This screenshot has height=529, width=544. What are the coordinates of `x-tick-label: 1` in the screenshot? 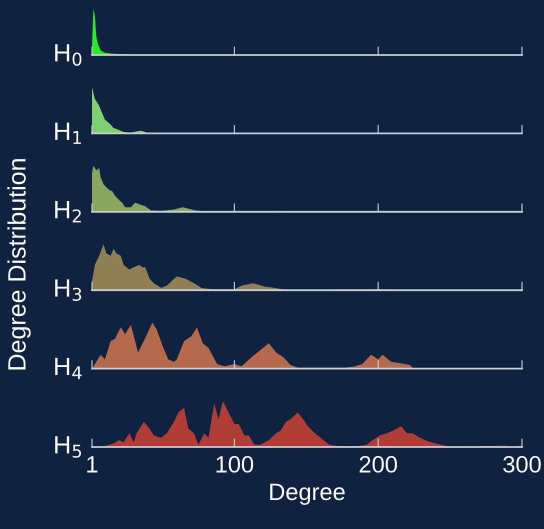 It's located at (92, 464).